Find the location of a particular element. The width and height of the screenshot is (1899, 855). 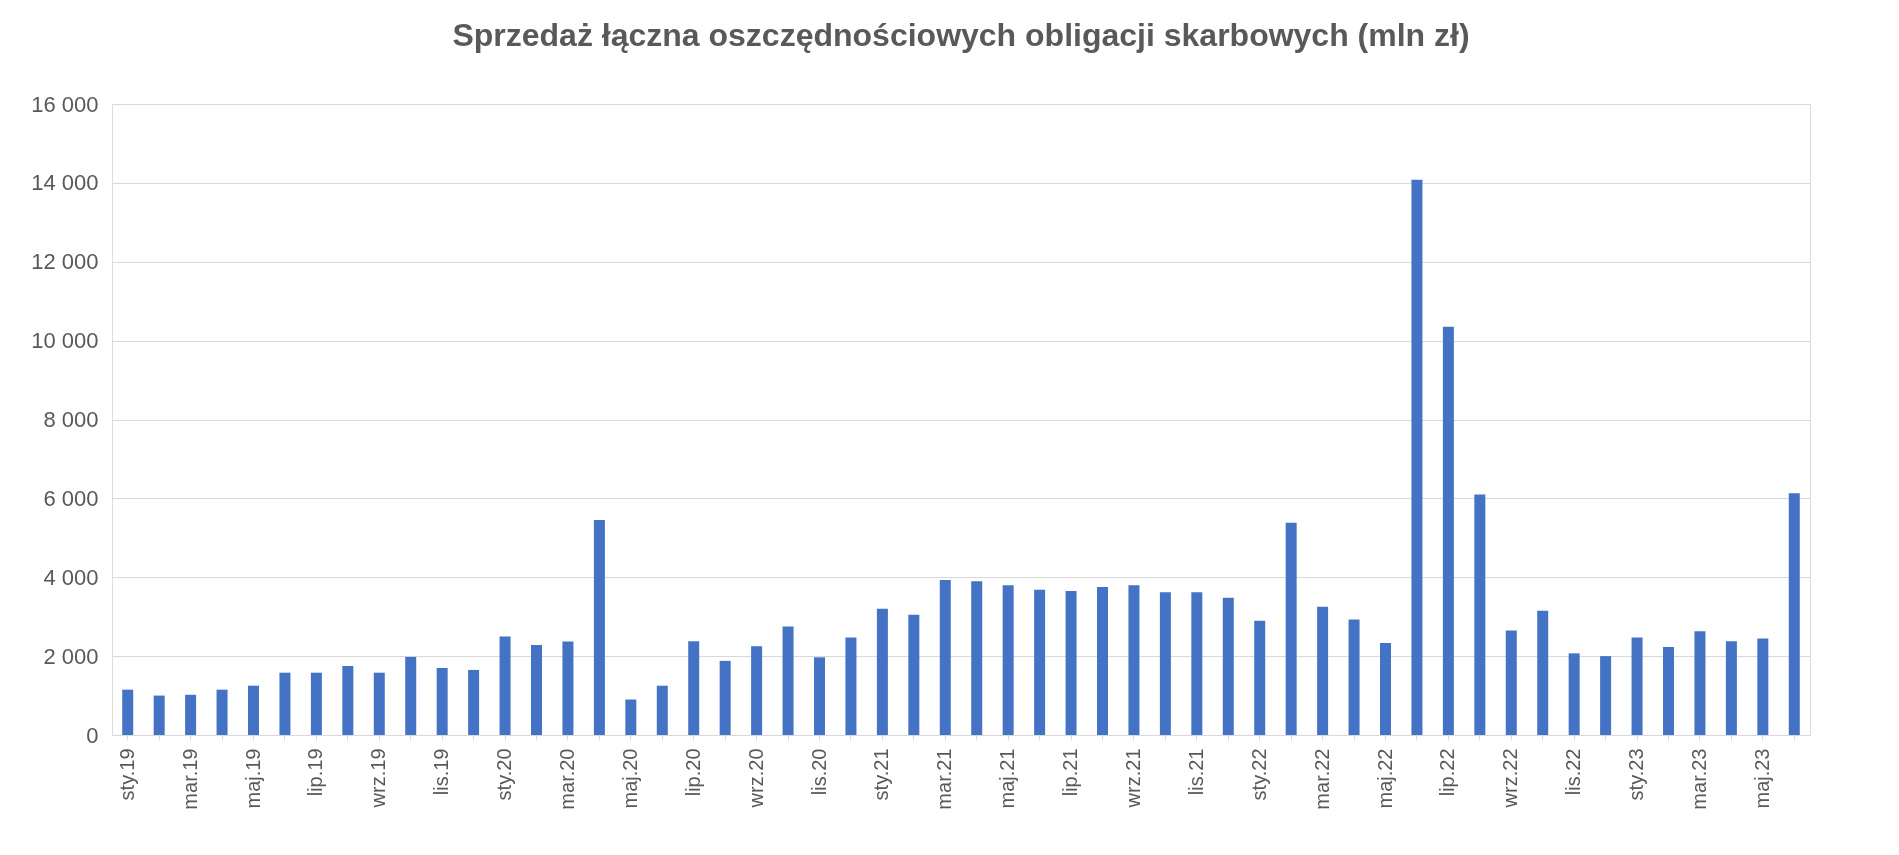

x-tick-label: mar.21 is located at coordinates (944, 779).